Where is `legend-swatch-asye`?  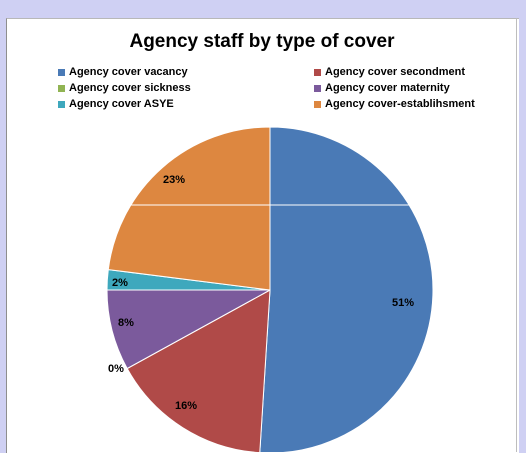 legend-swatch-asye is located at coordinates (61, 104).